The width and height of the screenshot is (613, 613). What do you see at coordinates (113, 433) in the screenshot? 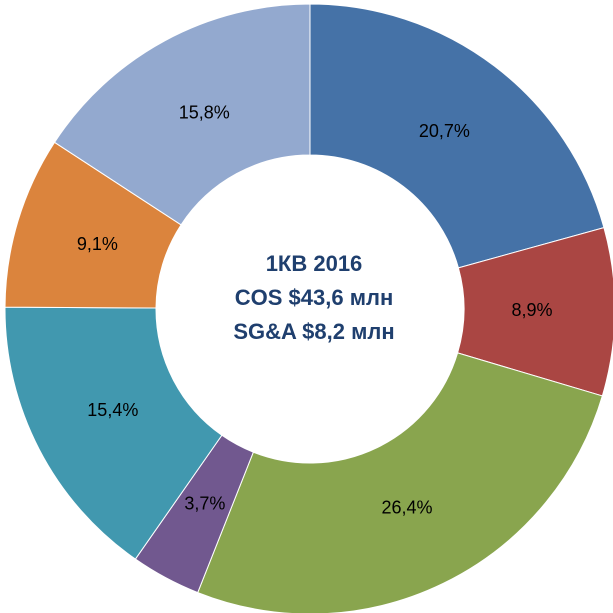
I see `donut-slice` at bounding box center [113, 433].